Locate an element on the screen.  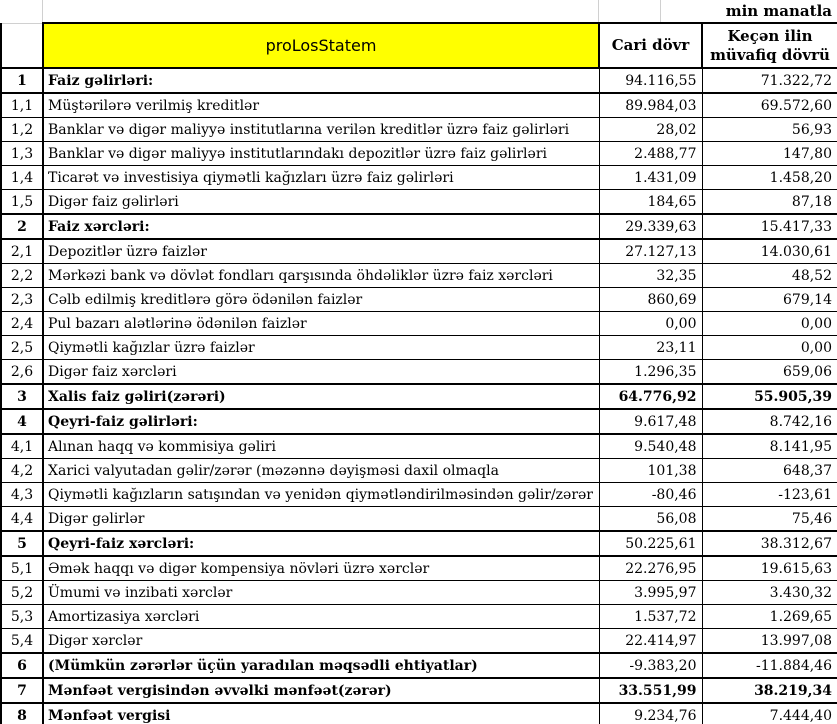
current-period-value: 94.116,55 is located at coordinates (650, 80).